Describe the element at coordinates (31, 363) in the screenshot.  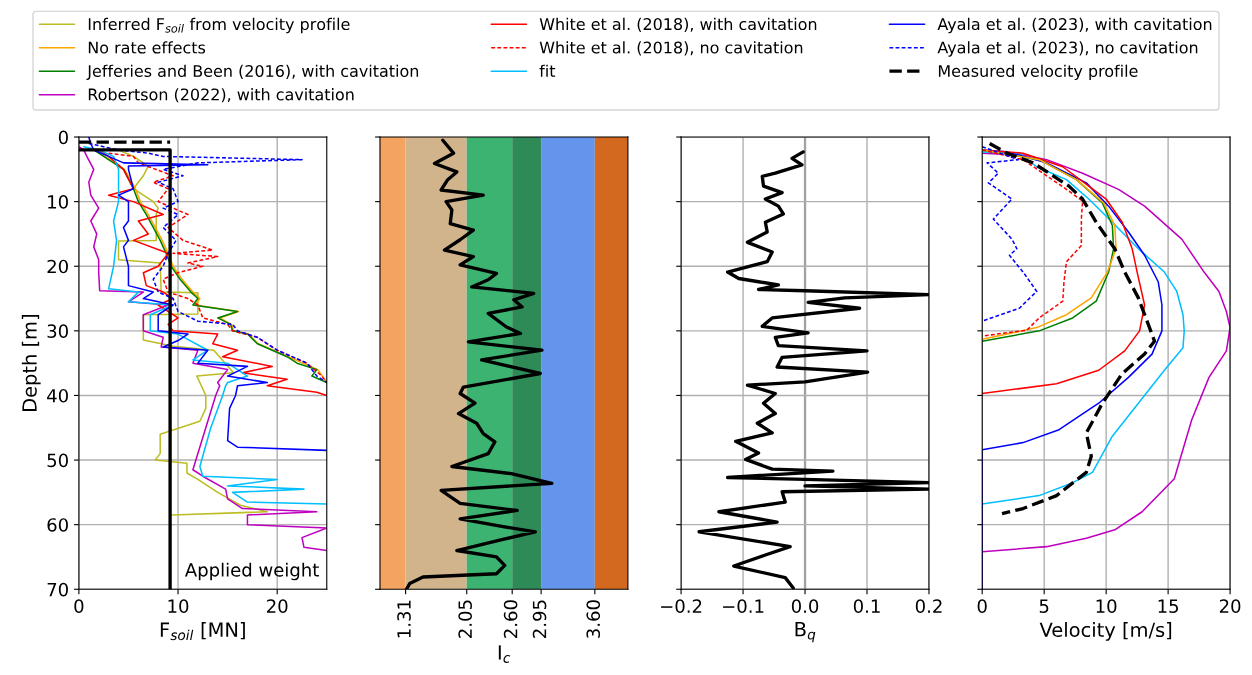
I see `y-axis-title: Depth [m]` at that location.